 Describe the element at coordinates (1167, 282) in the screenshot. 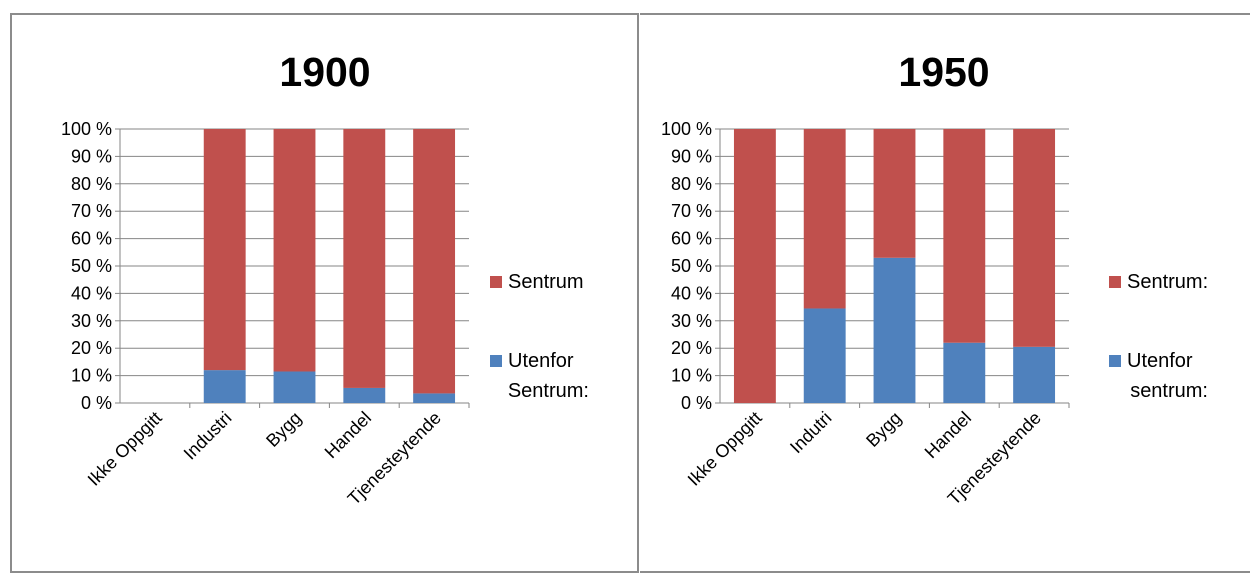

I see `legend-label-sentrum: Sentrum:` at that location.